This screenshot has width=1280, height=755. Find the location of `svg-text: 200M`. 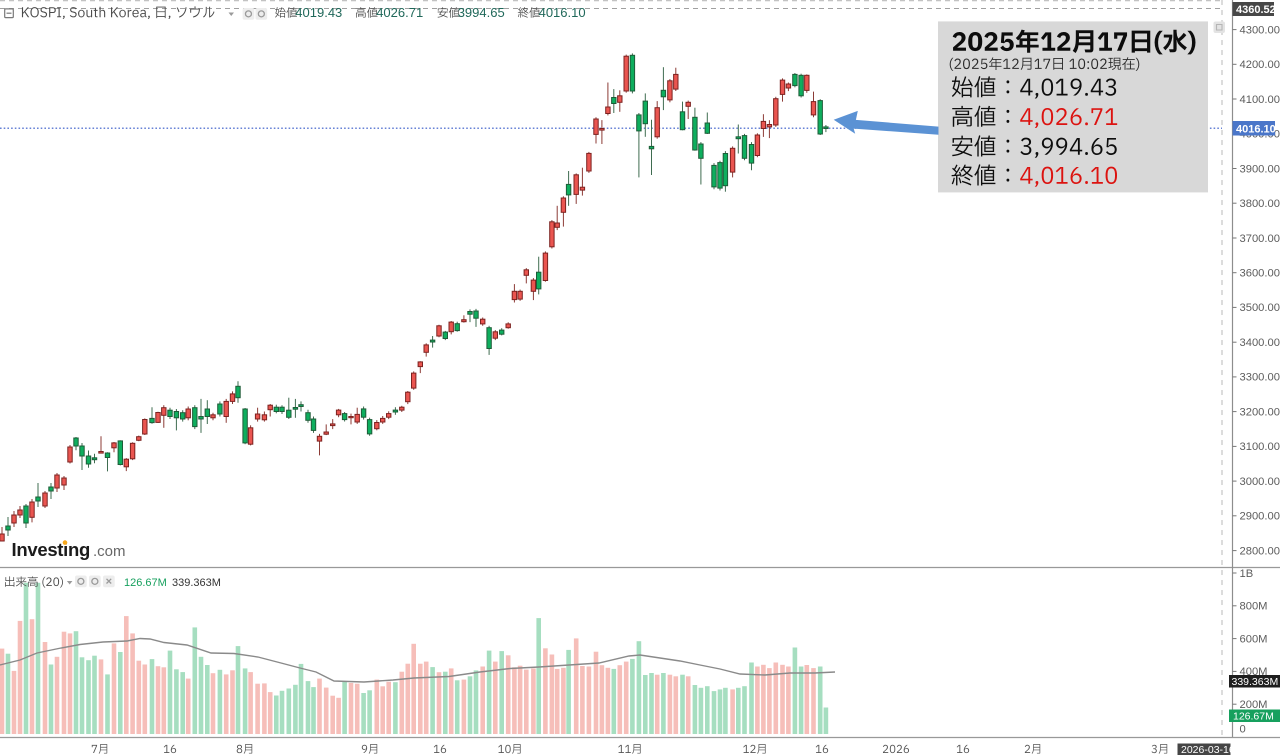

svg-text: 200M is located at coordinates (1254, 705).